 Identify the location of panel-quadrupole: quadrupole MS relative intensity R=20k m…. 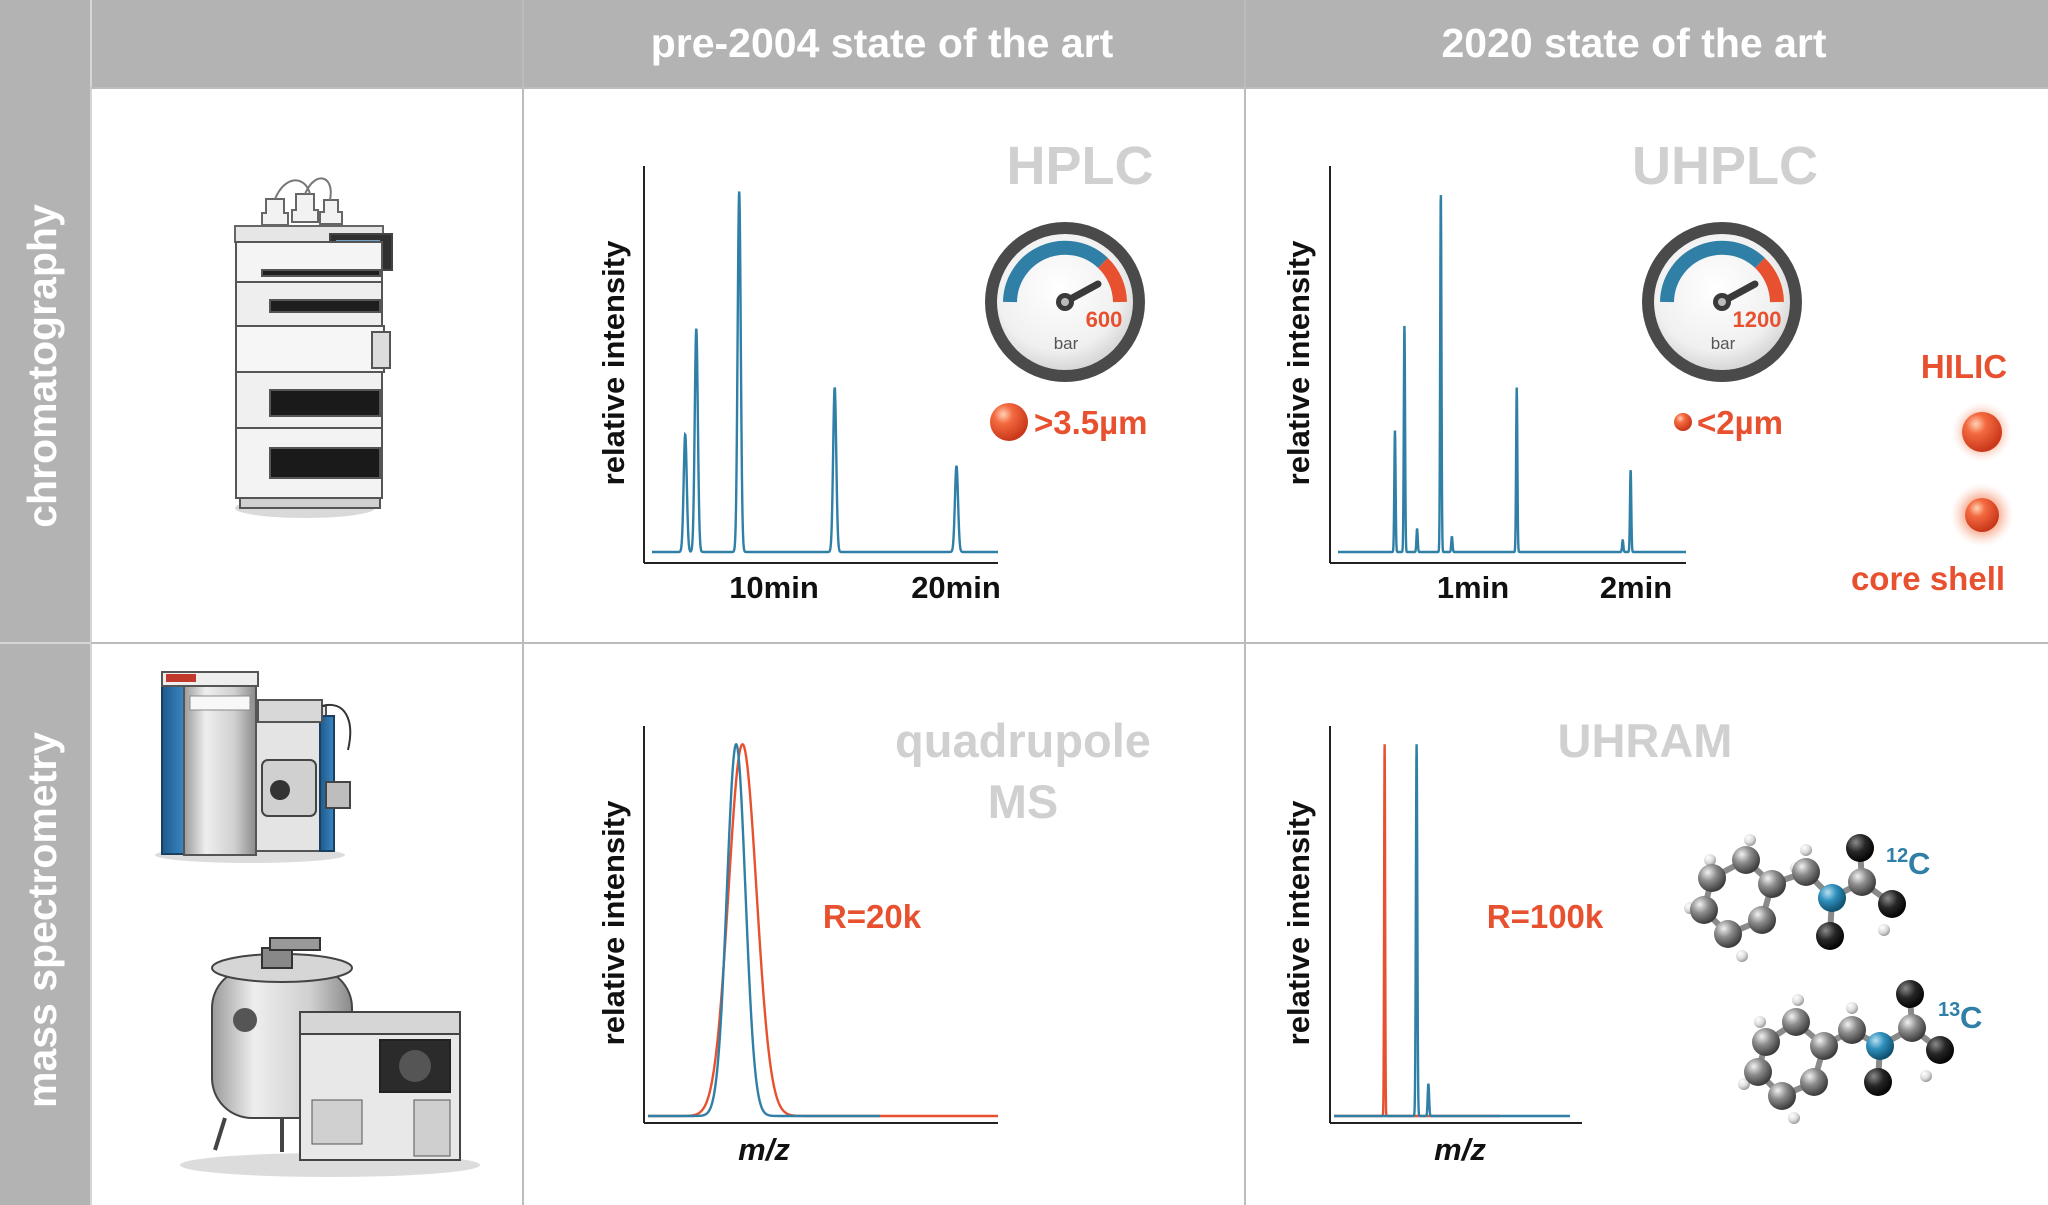
(873, 940).